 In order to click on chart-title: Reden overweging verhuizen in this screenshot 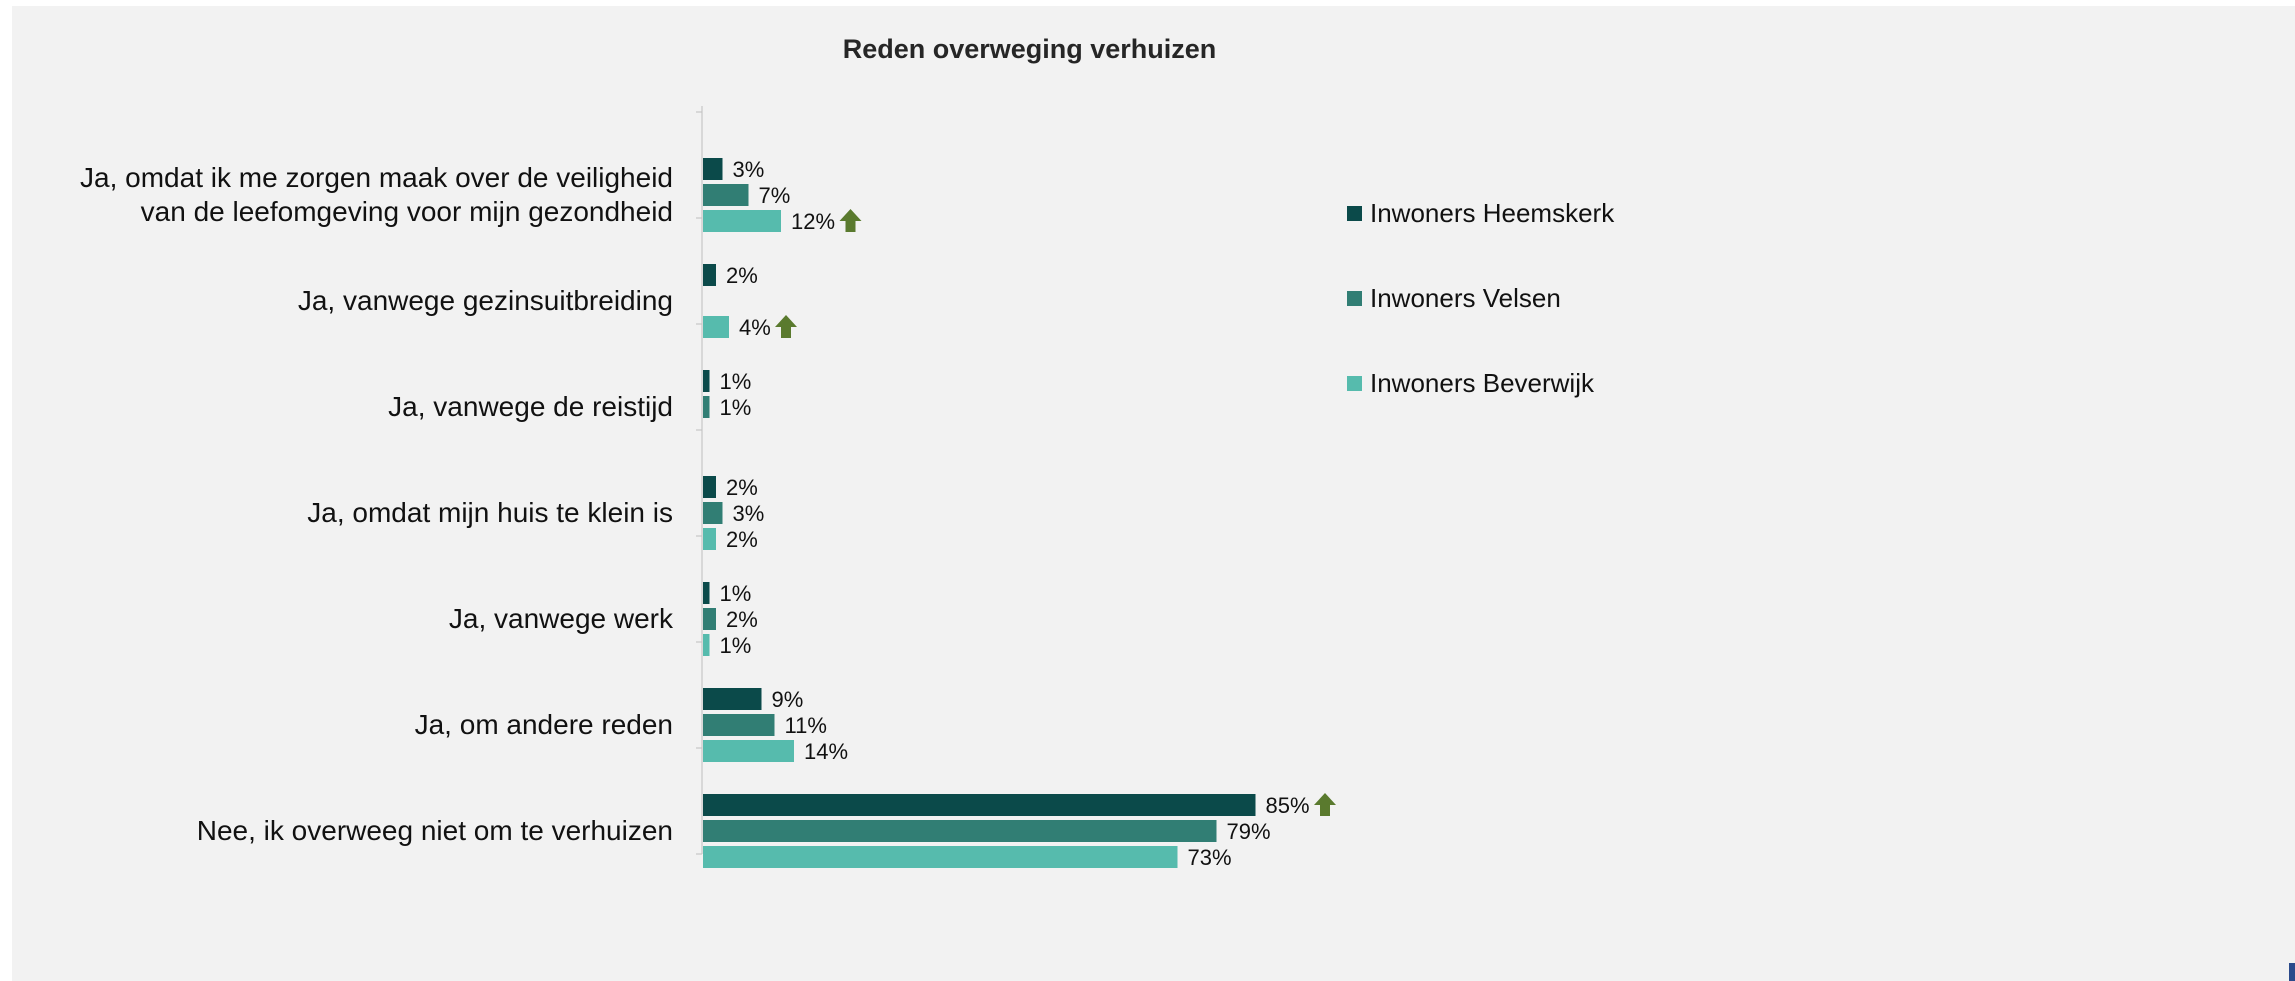, I will do `click(1029, 49)`.